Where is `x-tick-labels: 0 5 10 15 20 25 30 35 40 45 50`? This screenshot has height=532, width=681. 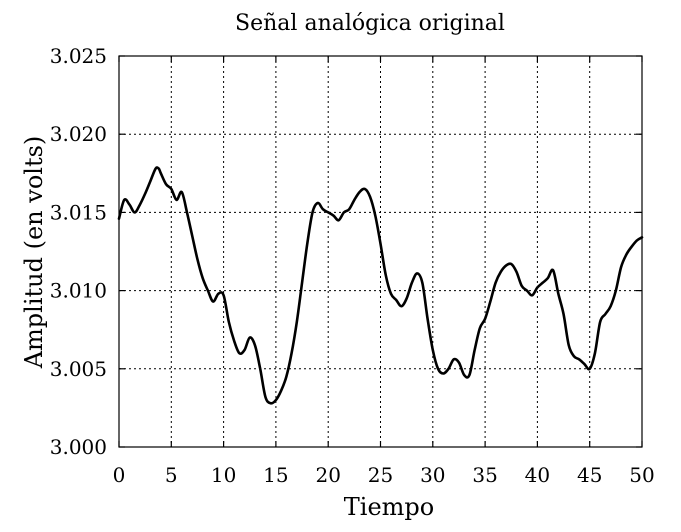
x-tick-labels: 0 5 10 15 20 25 30 35 40 45 50 is located at coordinates (384, 475).